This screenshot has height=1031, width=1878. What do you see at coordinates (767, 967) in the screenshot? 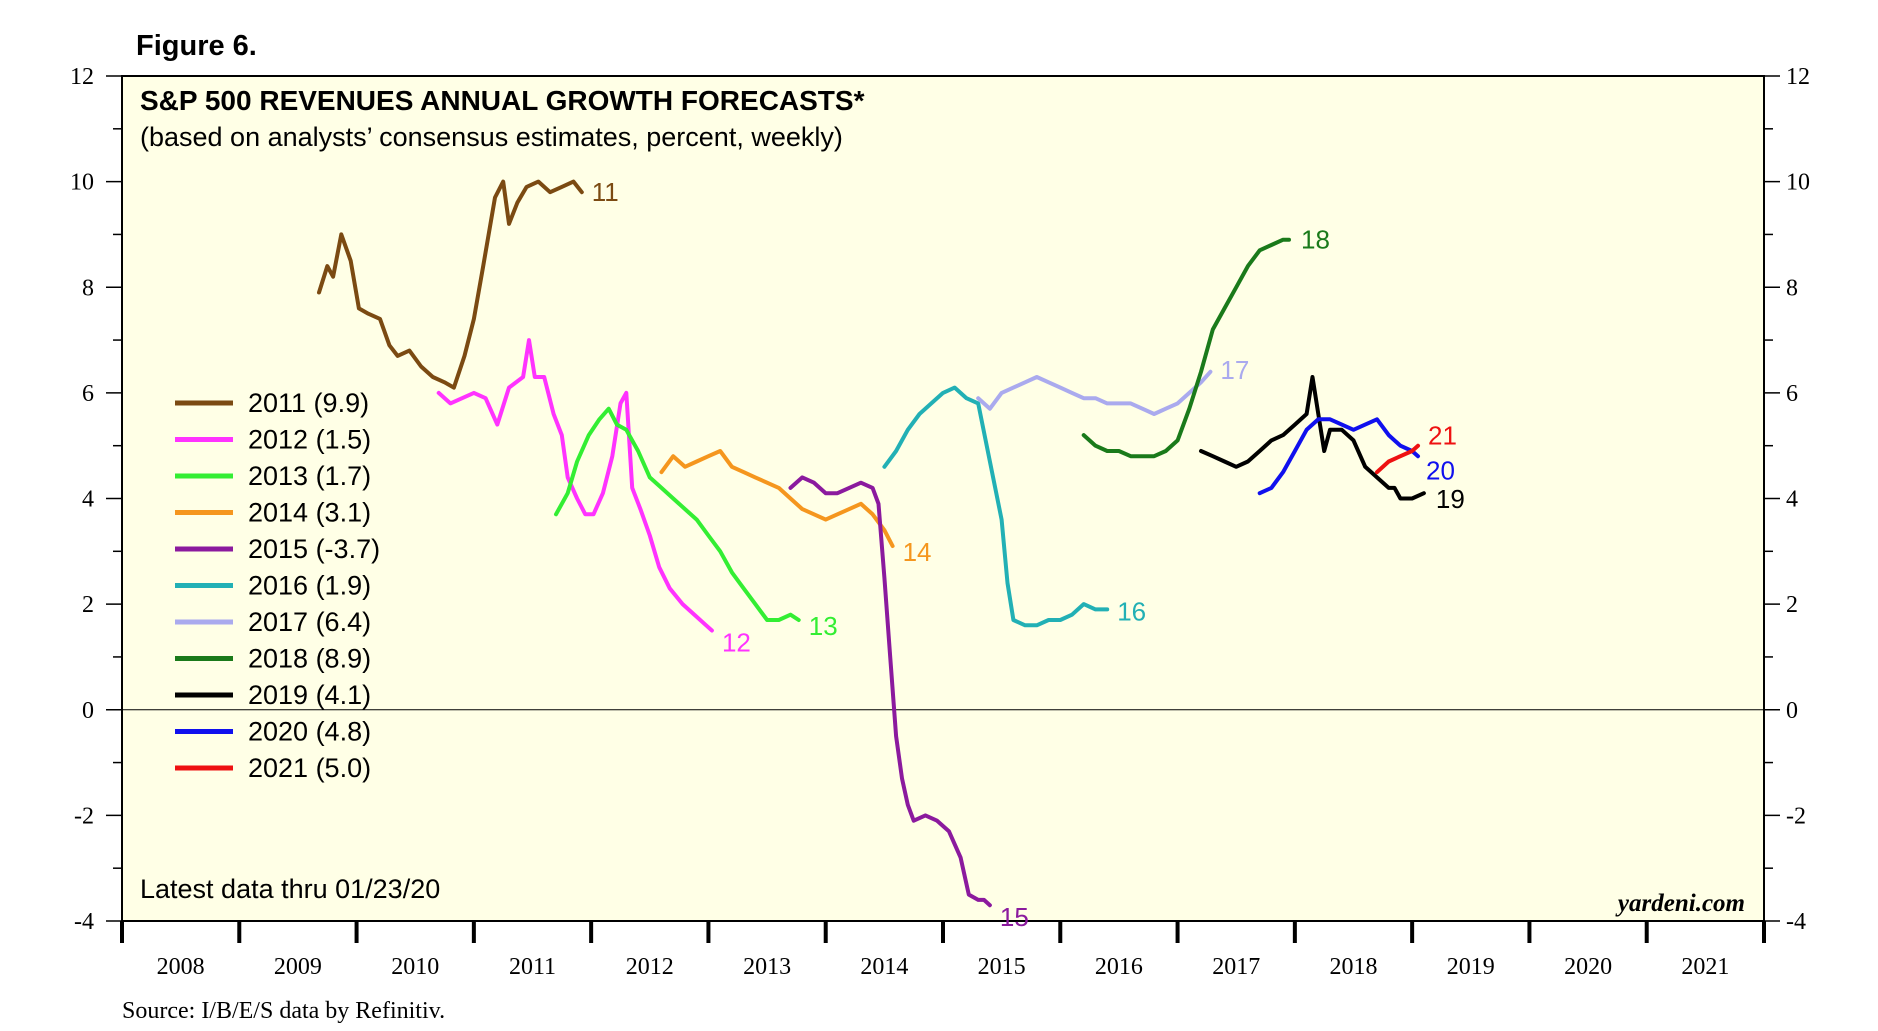
I see `x-tick-label: 2013` at bounding box center [767, 967].